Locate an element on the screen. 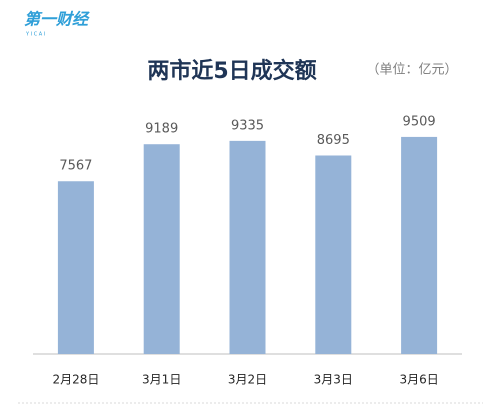  x-tick-label: 3月3日 is located at coordinates (333, 380).